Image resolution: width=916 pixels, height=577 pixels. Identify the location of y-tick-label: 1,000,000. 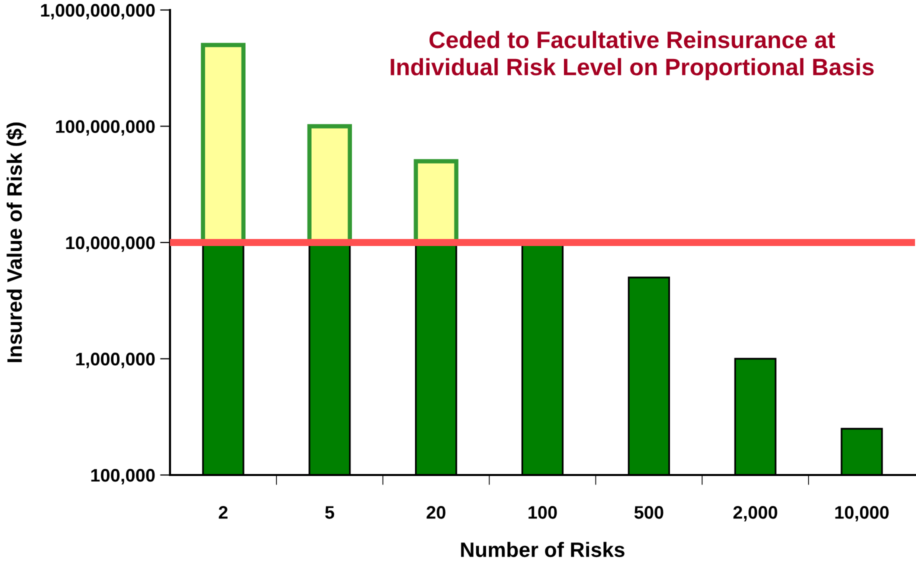
(115, 360).